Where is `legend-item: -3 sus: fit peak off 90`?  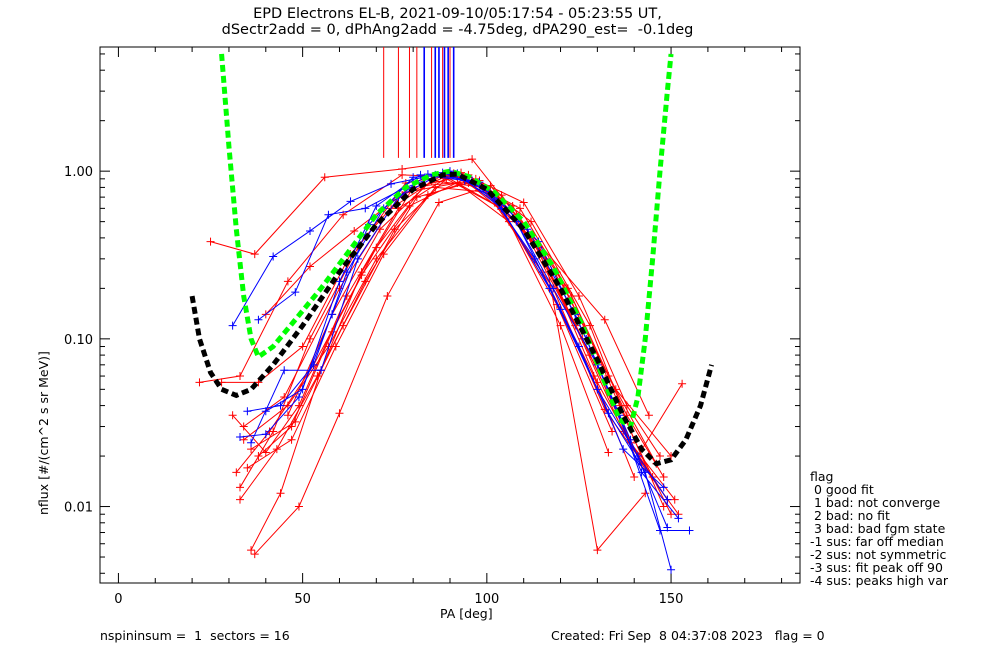 legend-item: -3 sus: fit peak off 90 is located at coordinates (876, 567).